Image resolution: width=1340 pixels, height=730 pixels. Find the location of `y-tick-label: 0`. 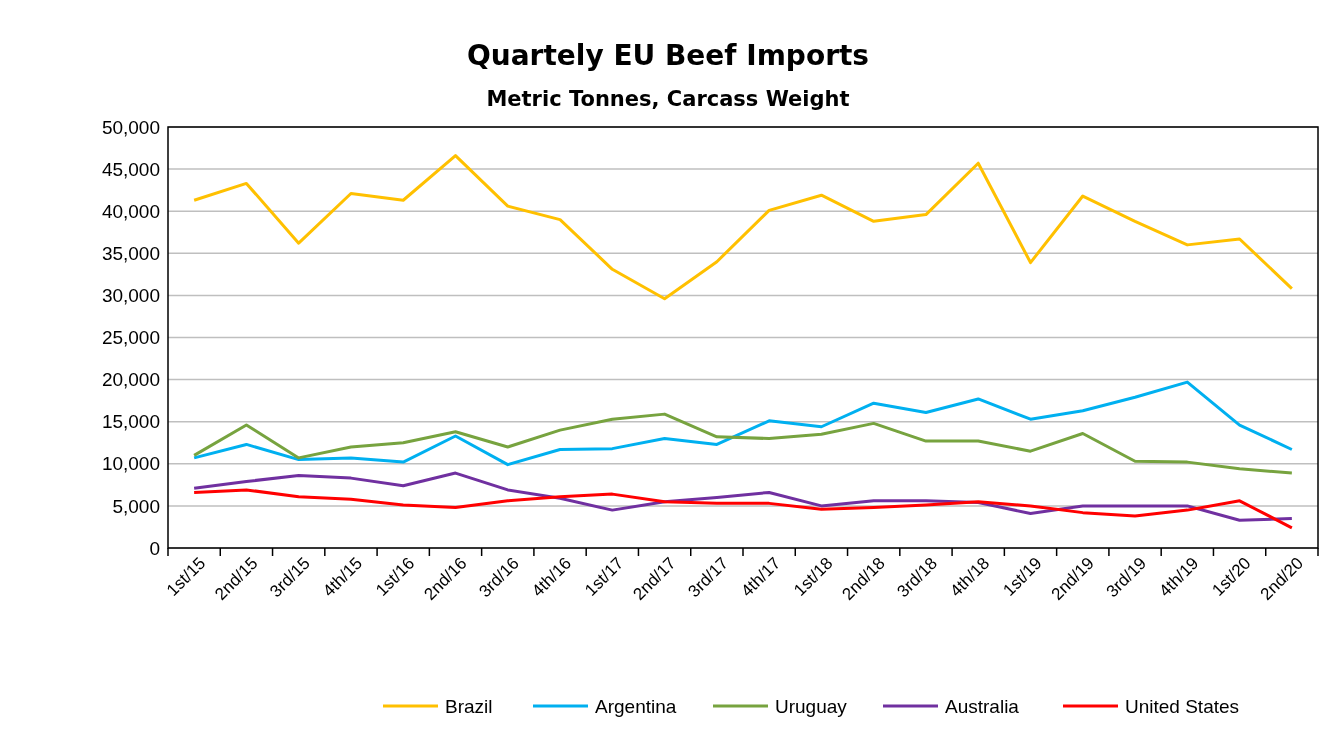

y-tick-label: 0 is located at coordinates (154, 548).